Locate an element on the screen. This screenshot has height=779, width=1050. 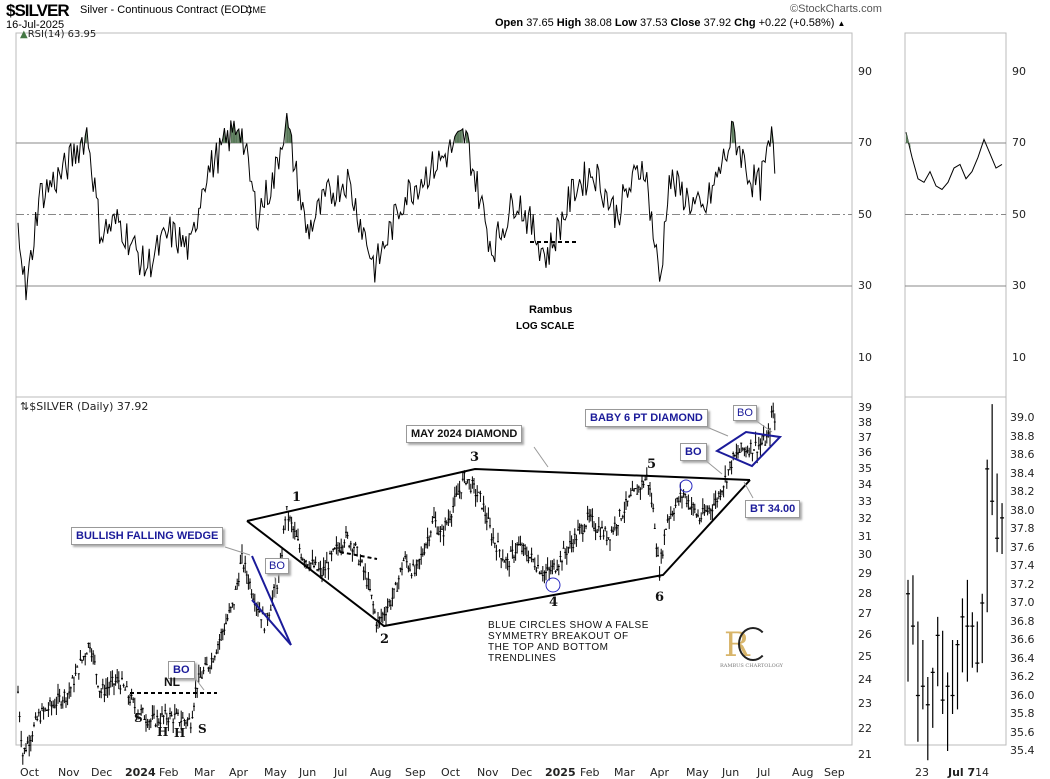
x-tick-label: Apr is located at coordinates (239, 772).